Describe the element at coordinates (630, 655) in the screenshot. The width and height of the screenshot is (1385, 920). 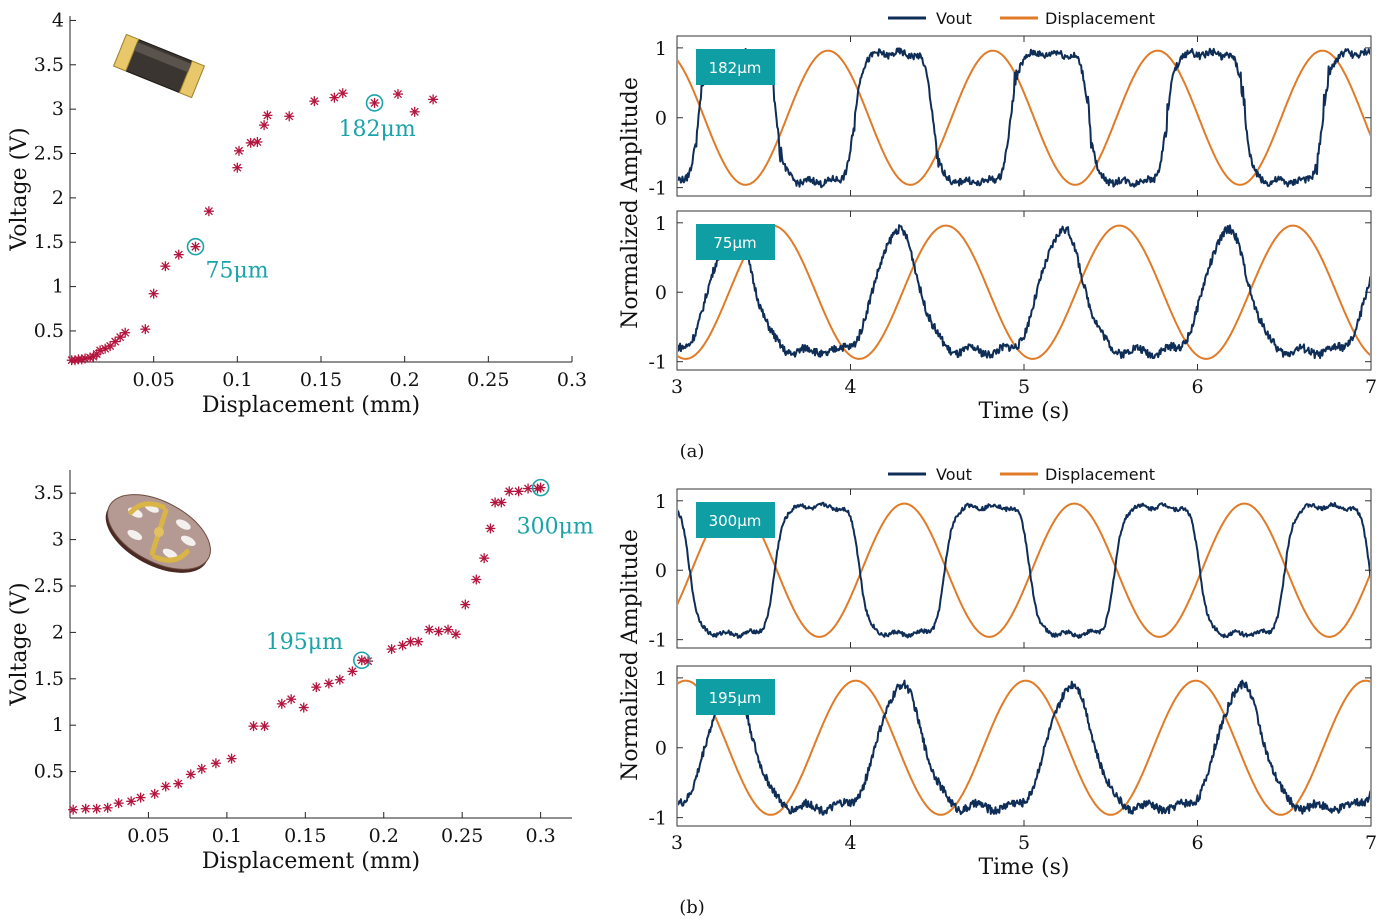
I see `shared-y-axis-label: Normalized Amplitude` at that location.